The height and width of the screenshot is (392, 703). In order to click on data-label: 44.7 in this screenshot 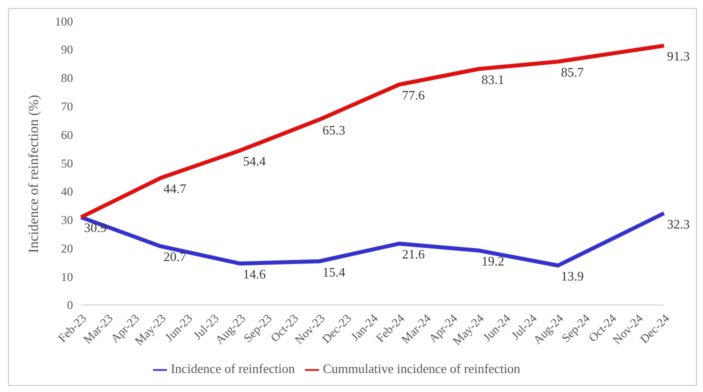, I will do `click(175, 188)`.